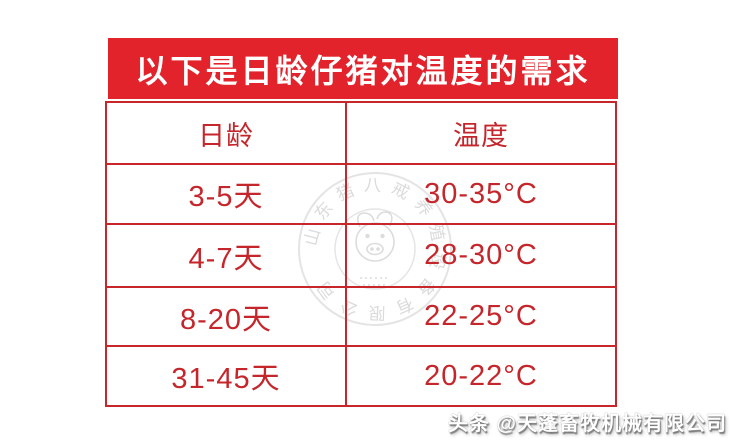  I want to click on seal-outer-ring, so click(375, 249).